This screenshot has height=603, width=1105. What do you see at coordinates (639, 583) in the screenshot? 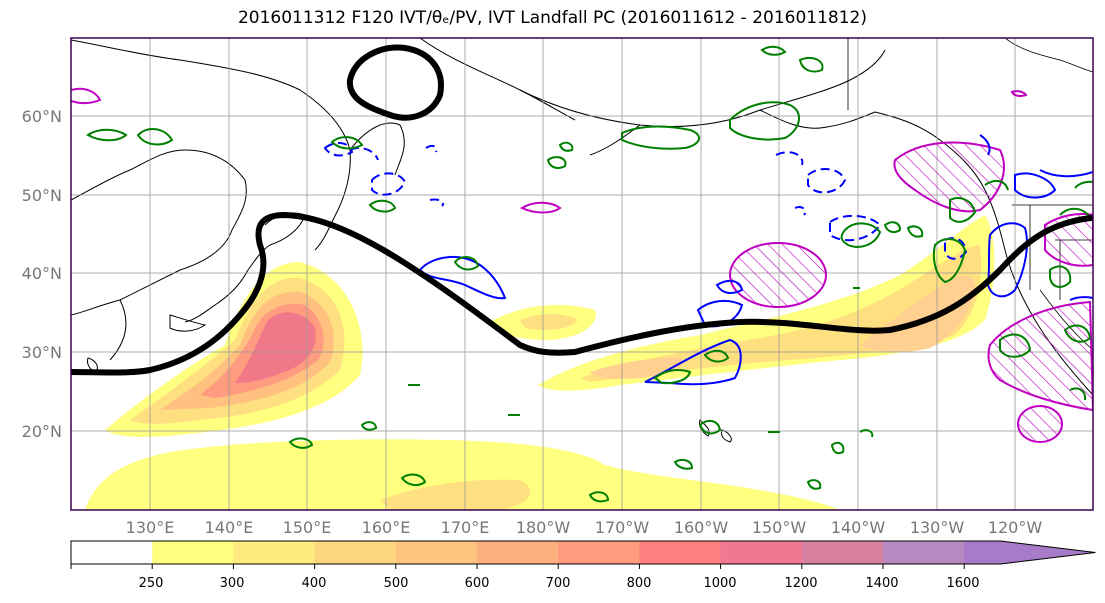
I see `colorbar-label-800: 800` at bounding box center [639, 583].